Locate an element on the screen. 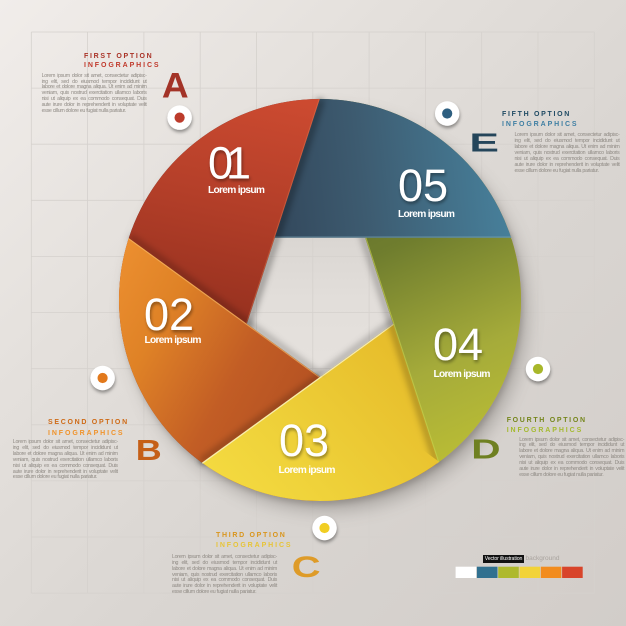  svg-text: 02 is located at coordinates (169, 314).